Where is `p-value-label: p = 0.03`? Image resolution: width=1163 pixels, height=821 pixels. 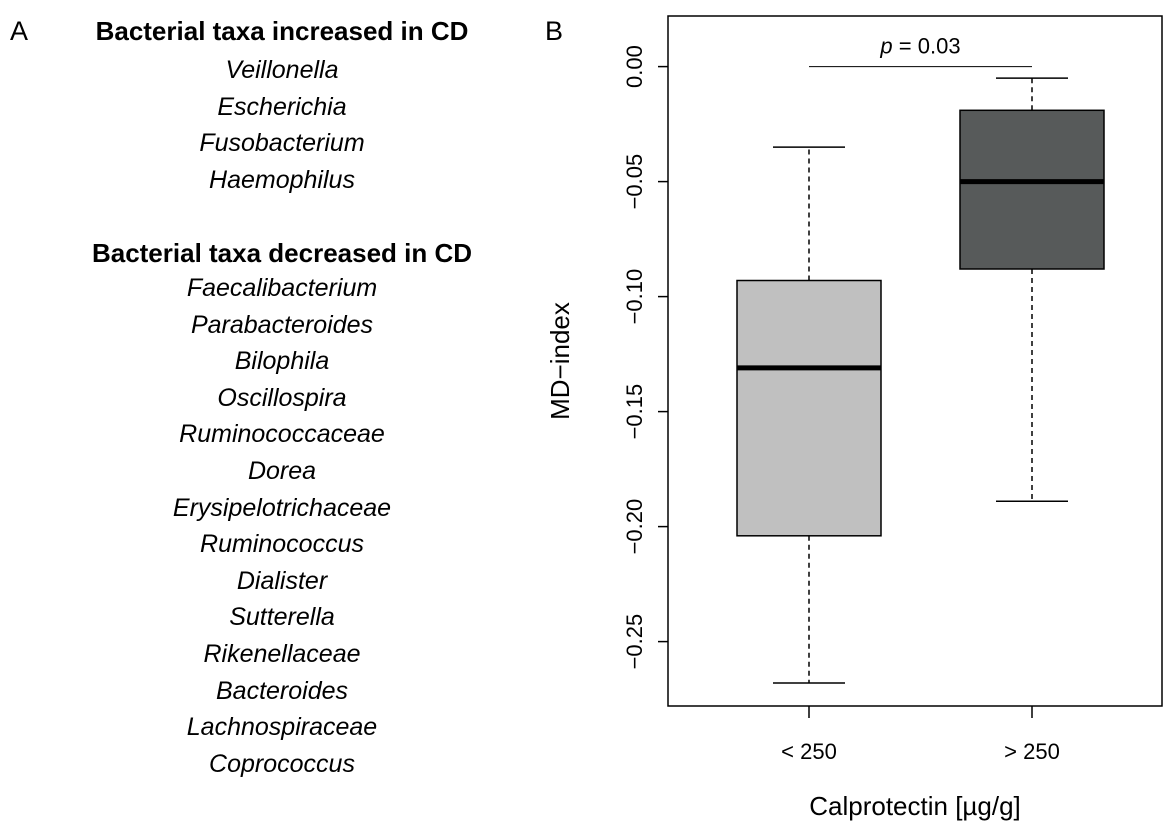 p-value-label: p = 0.03 is located at coordinates (919, 46).